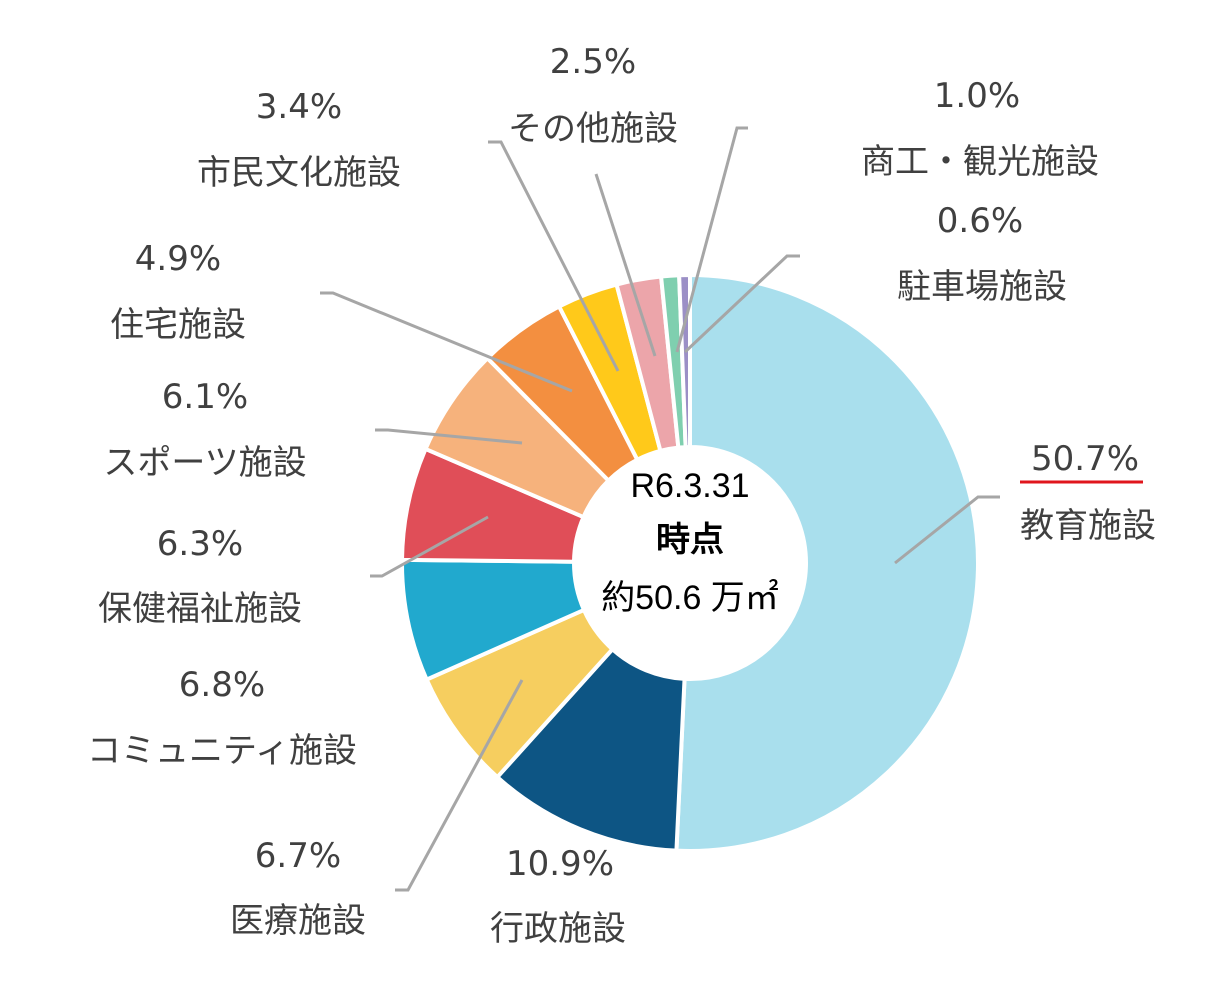 The height and width of the screenshot is (992, 1214). Describe the element at coordinates (1085, 459) in the screenshot. I see `percent-label-1: 50.7%` at that location.